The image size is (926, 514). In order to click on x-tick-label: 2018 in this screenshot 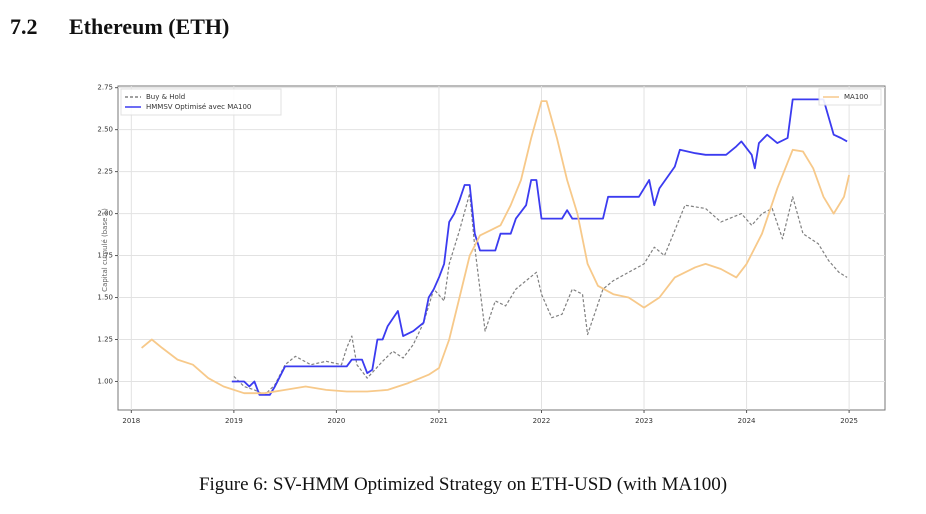, I will do `click(131, 421)`.